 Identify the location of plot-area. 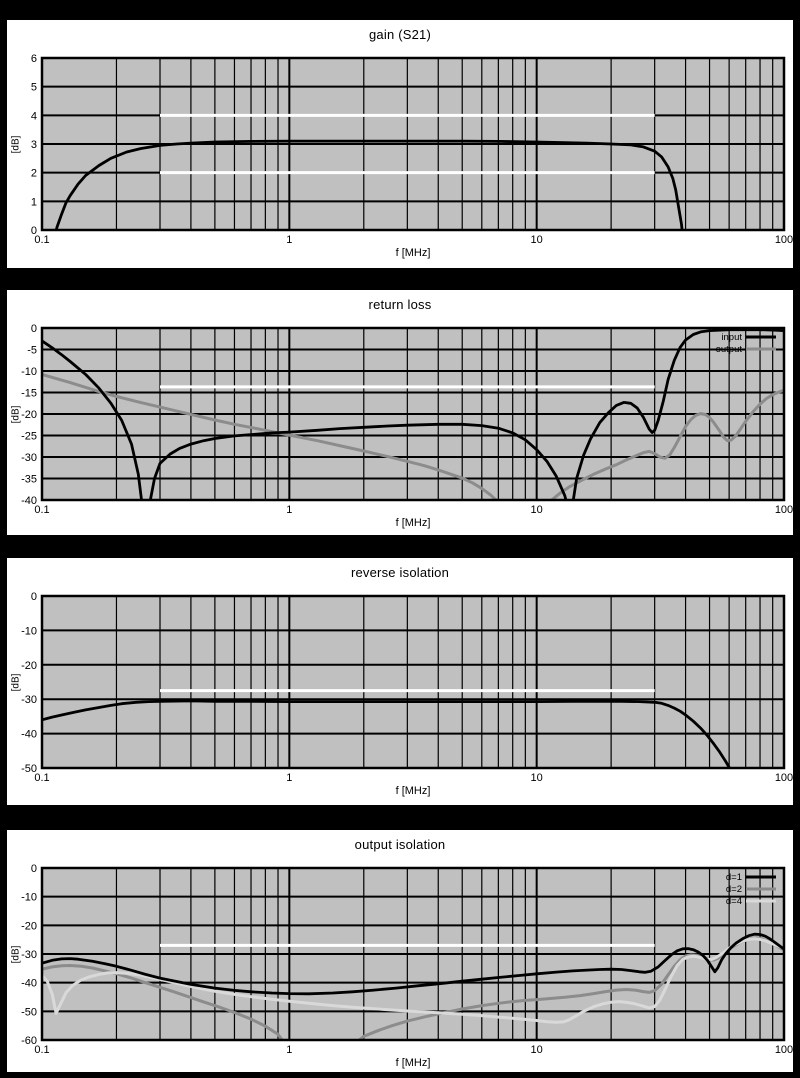
(413, 682).